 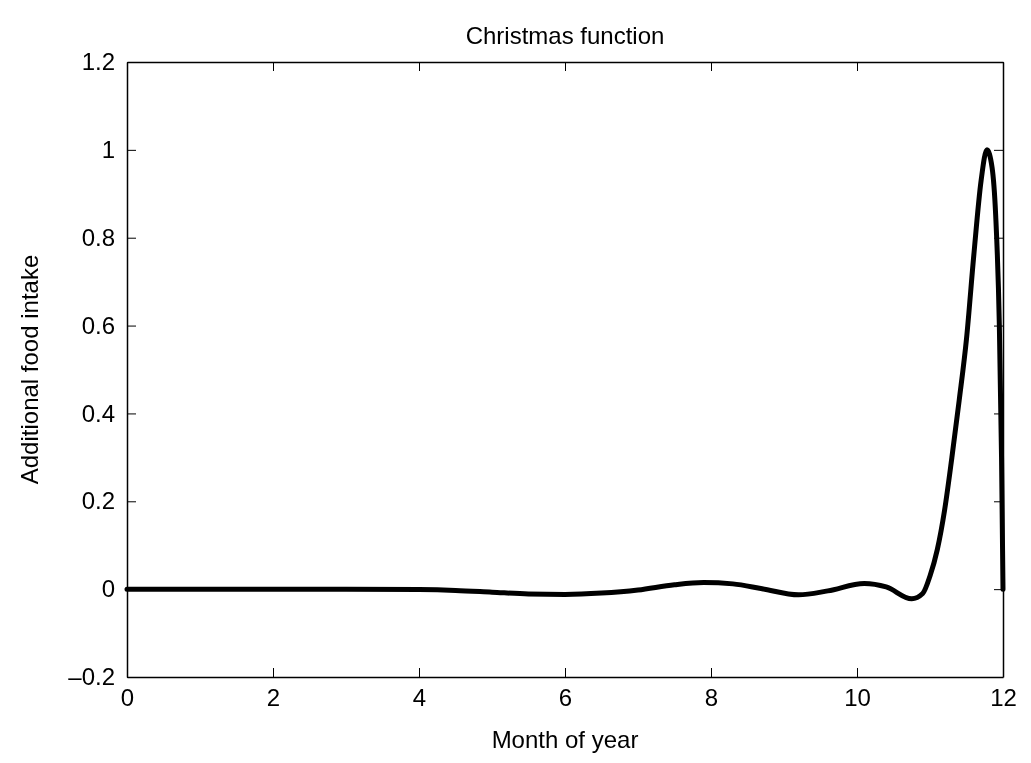 I want to click on x-tick-label: 0, so click(x=127, y=698).